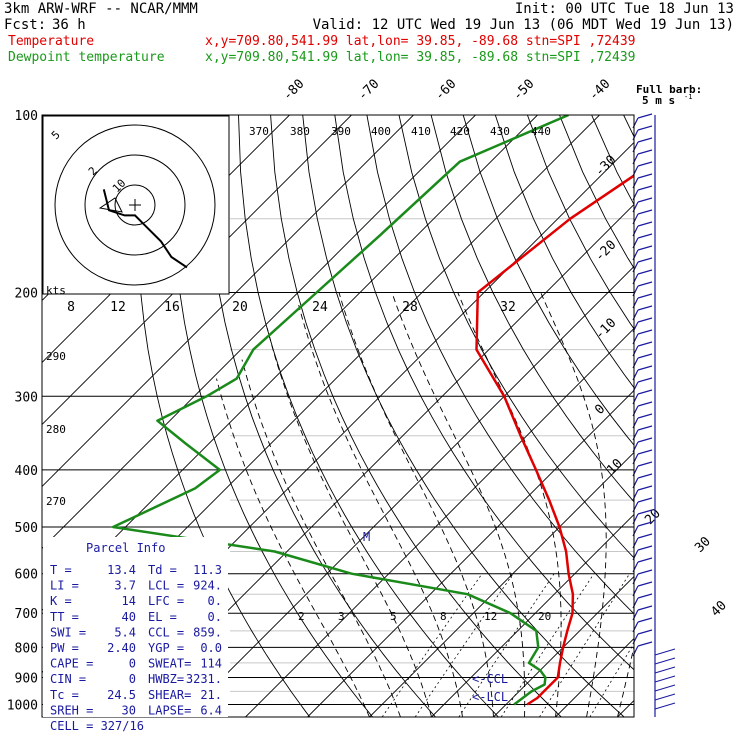  Describe the element at coordinates (68, 679) in the screenshot. I see `parcel-param-label: CIN =` at that location.